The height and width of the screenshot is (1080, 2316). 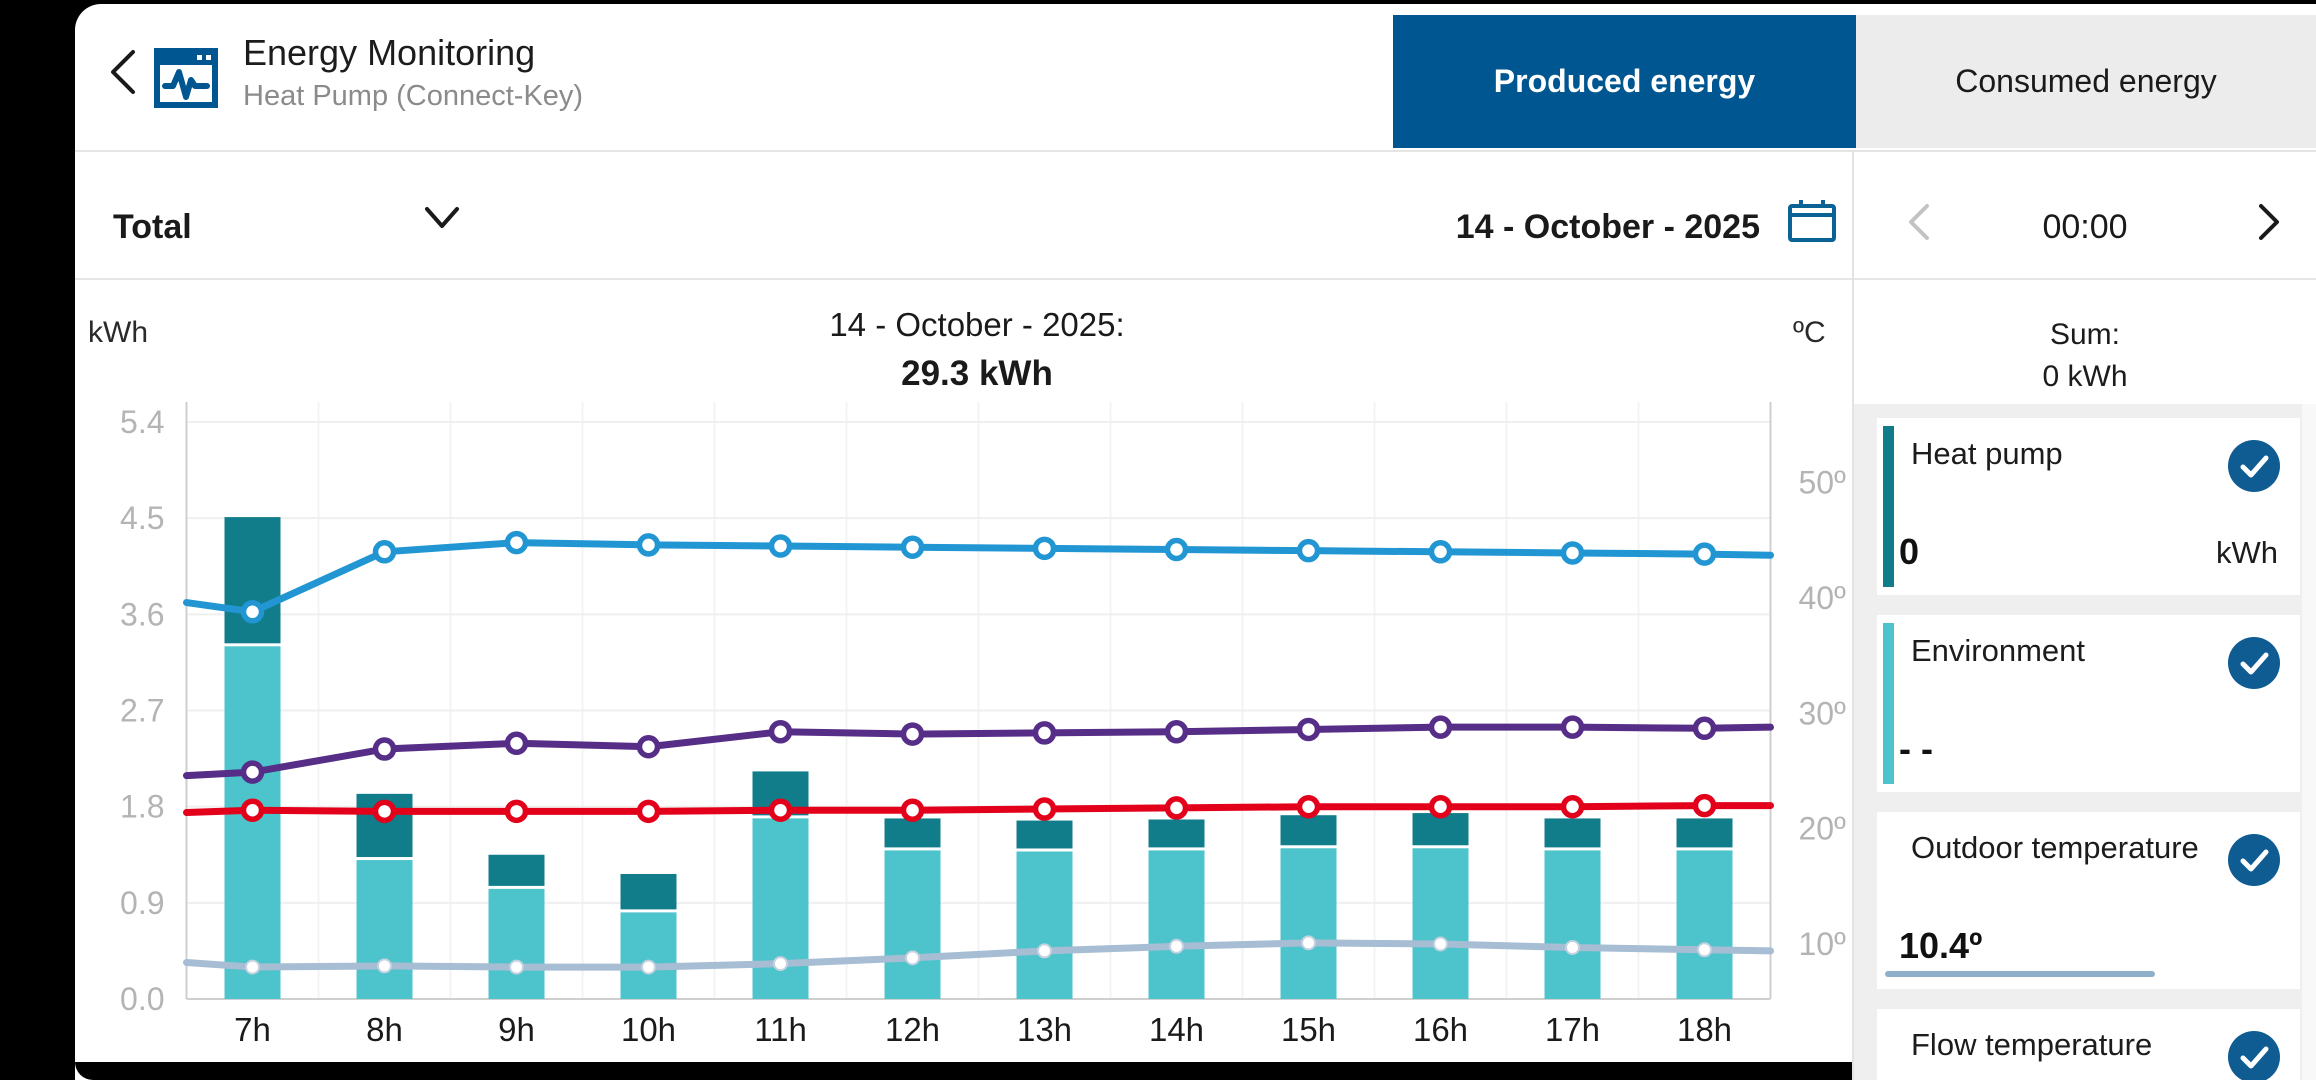 I want to click on legend-card-value: - -, so click(x=1916, y=748).